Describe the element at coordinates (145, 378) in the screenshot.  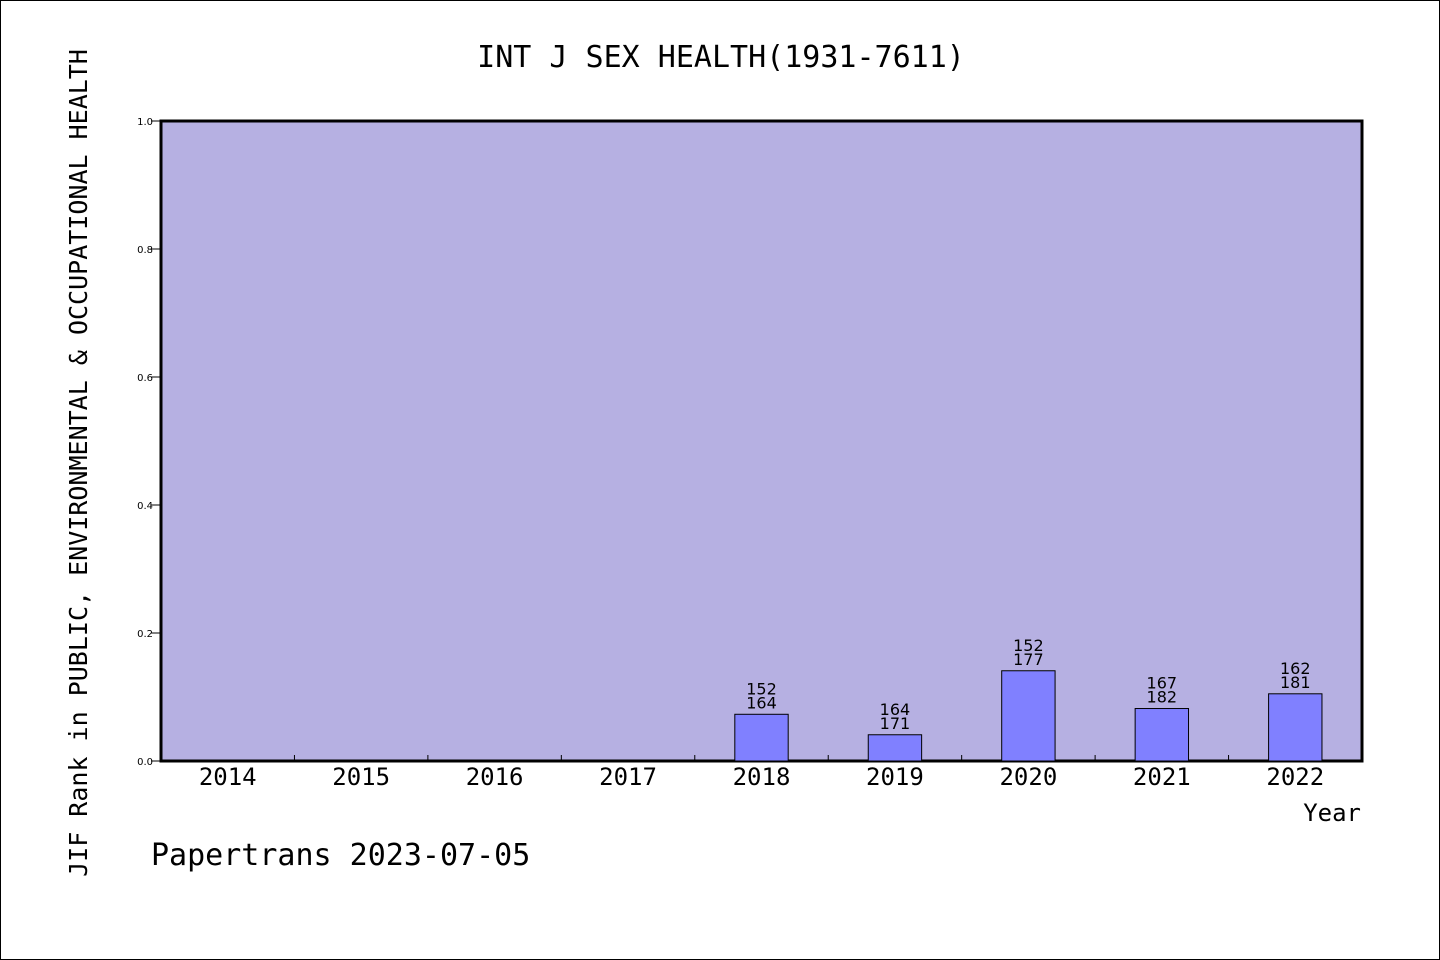
I see `y-tick-label: 0.6` at that location.